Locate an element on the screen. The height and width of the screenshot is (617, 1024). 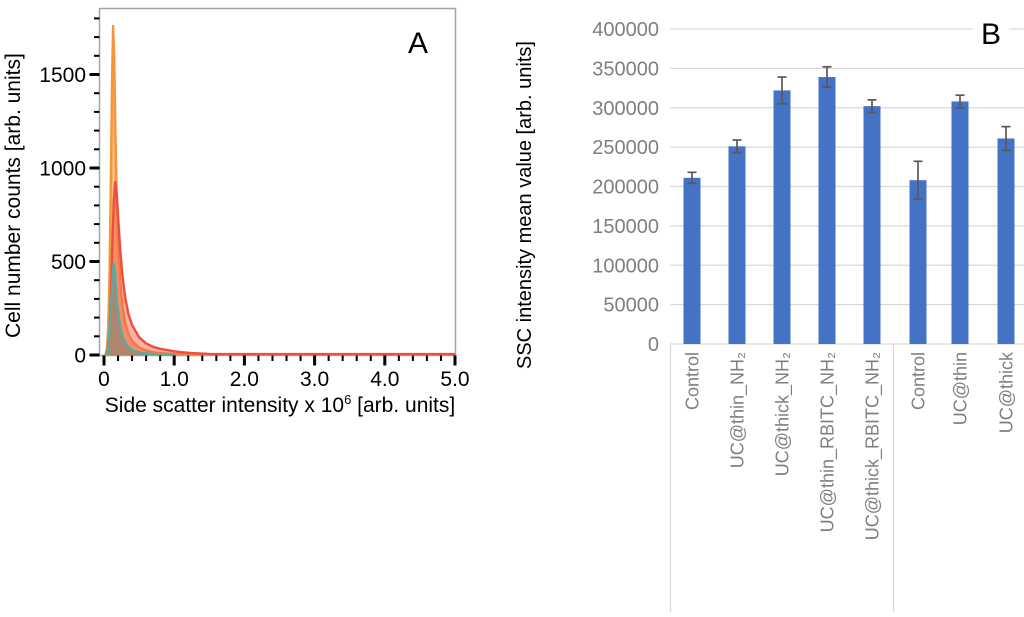
gray-teal-histogram-line is located at coordinates (139, 309).